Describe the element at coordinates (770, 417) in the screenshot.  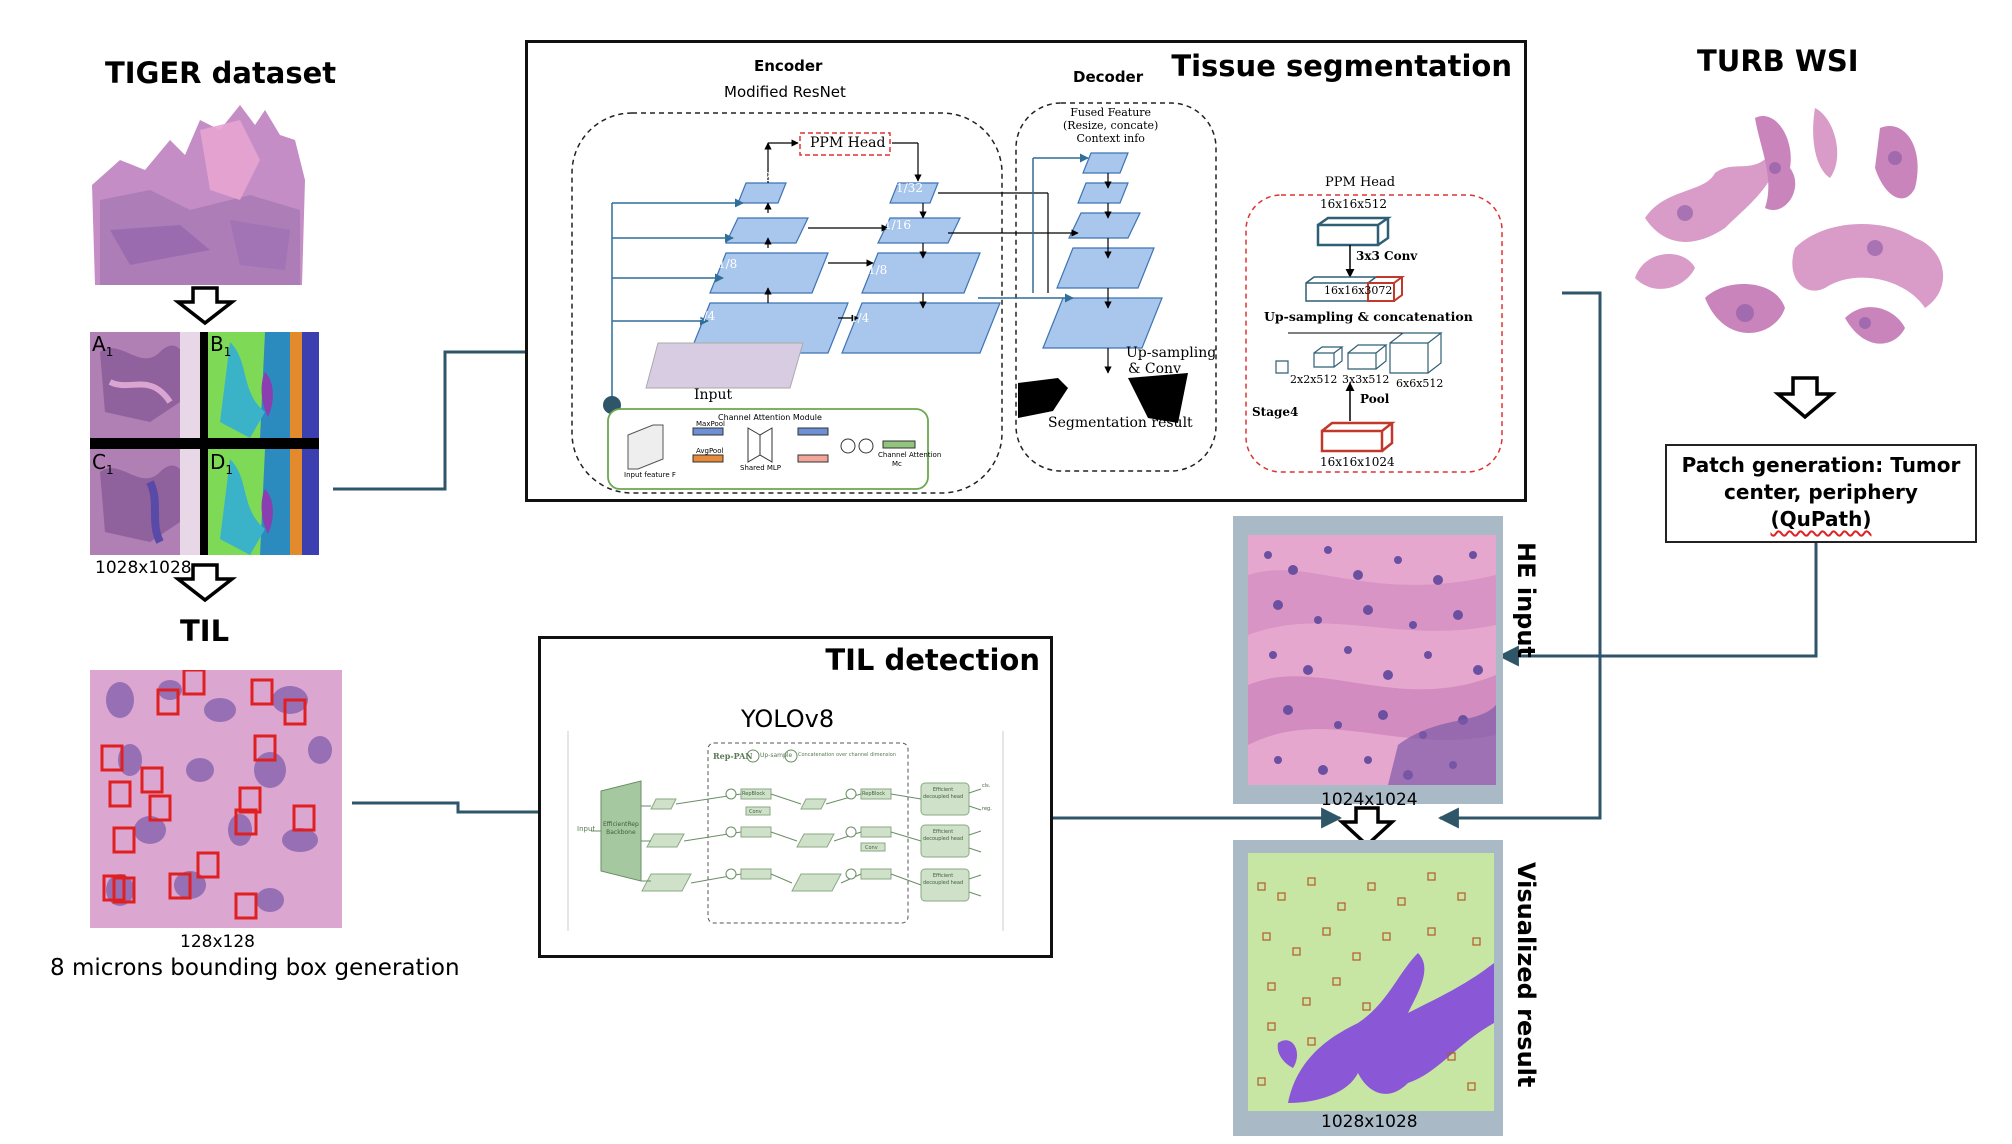
I see `cam-title: Channel Attention Module` at that location.